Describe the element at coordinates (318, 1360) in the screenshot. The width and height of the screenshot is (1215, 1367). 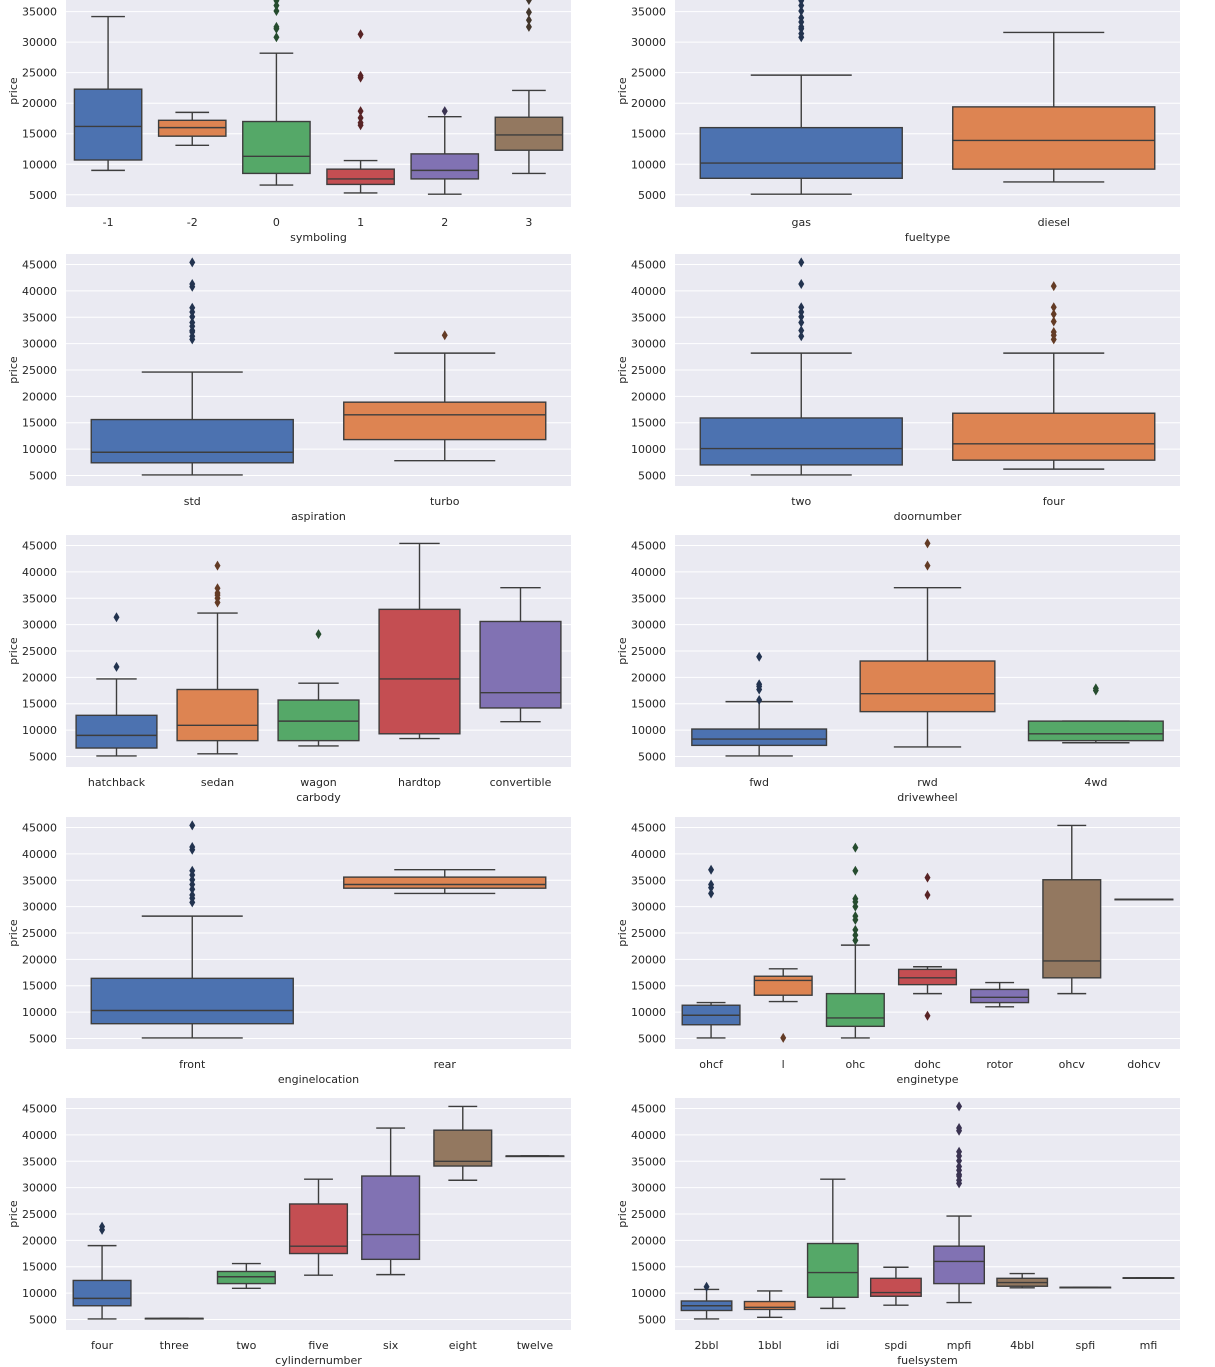
I see `x-axis-label: cylindernumber` at that location.